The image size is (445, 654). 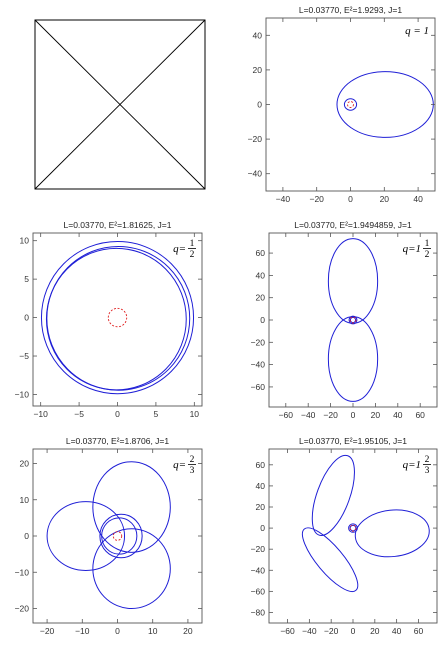 I want to click on y-tick-label: −10, so click(x=22, y=394).